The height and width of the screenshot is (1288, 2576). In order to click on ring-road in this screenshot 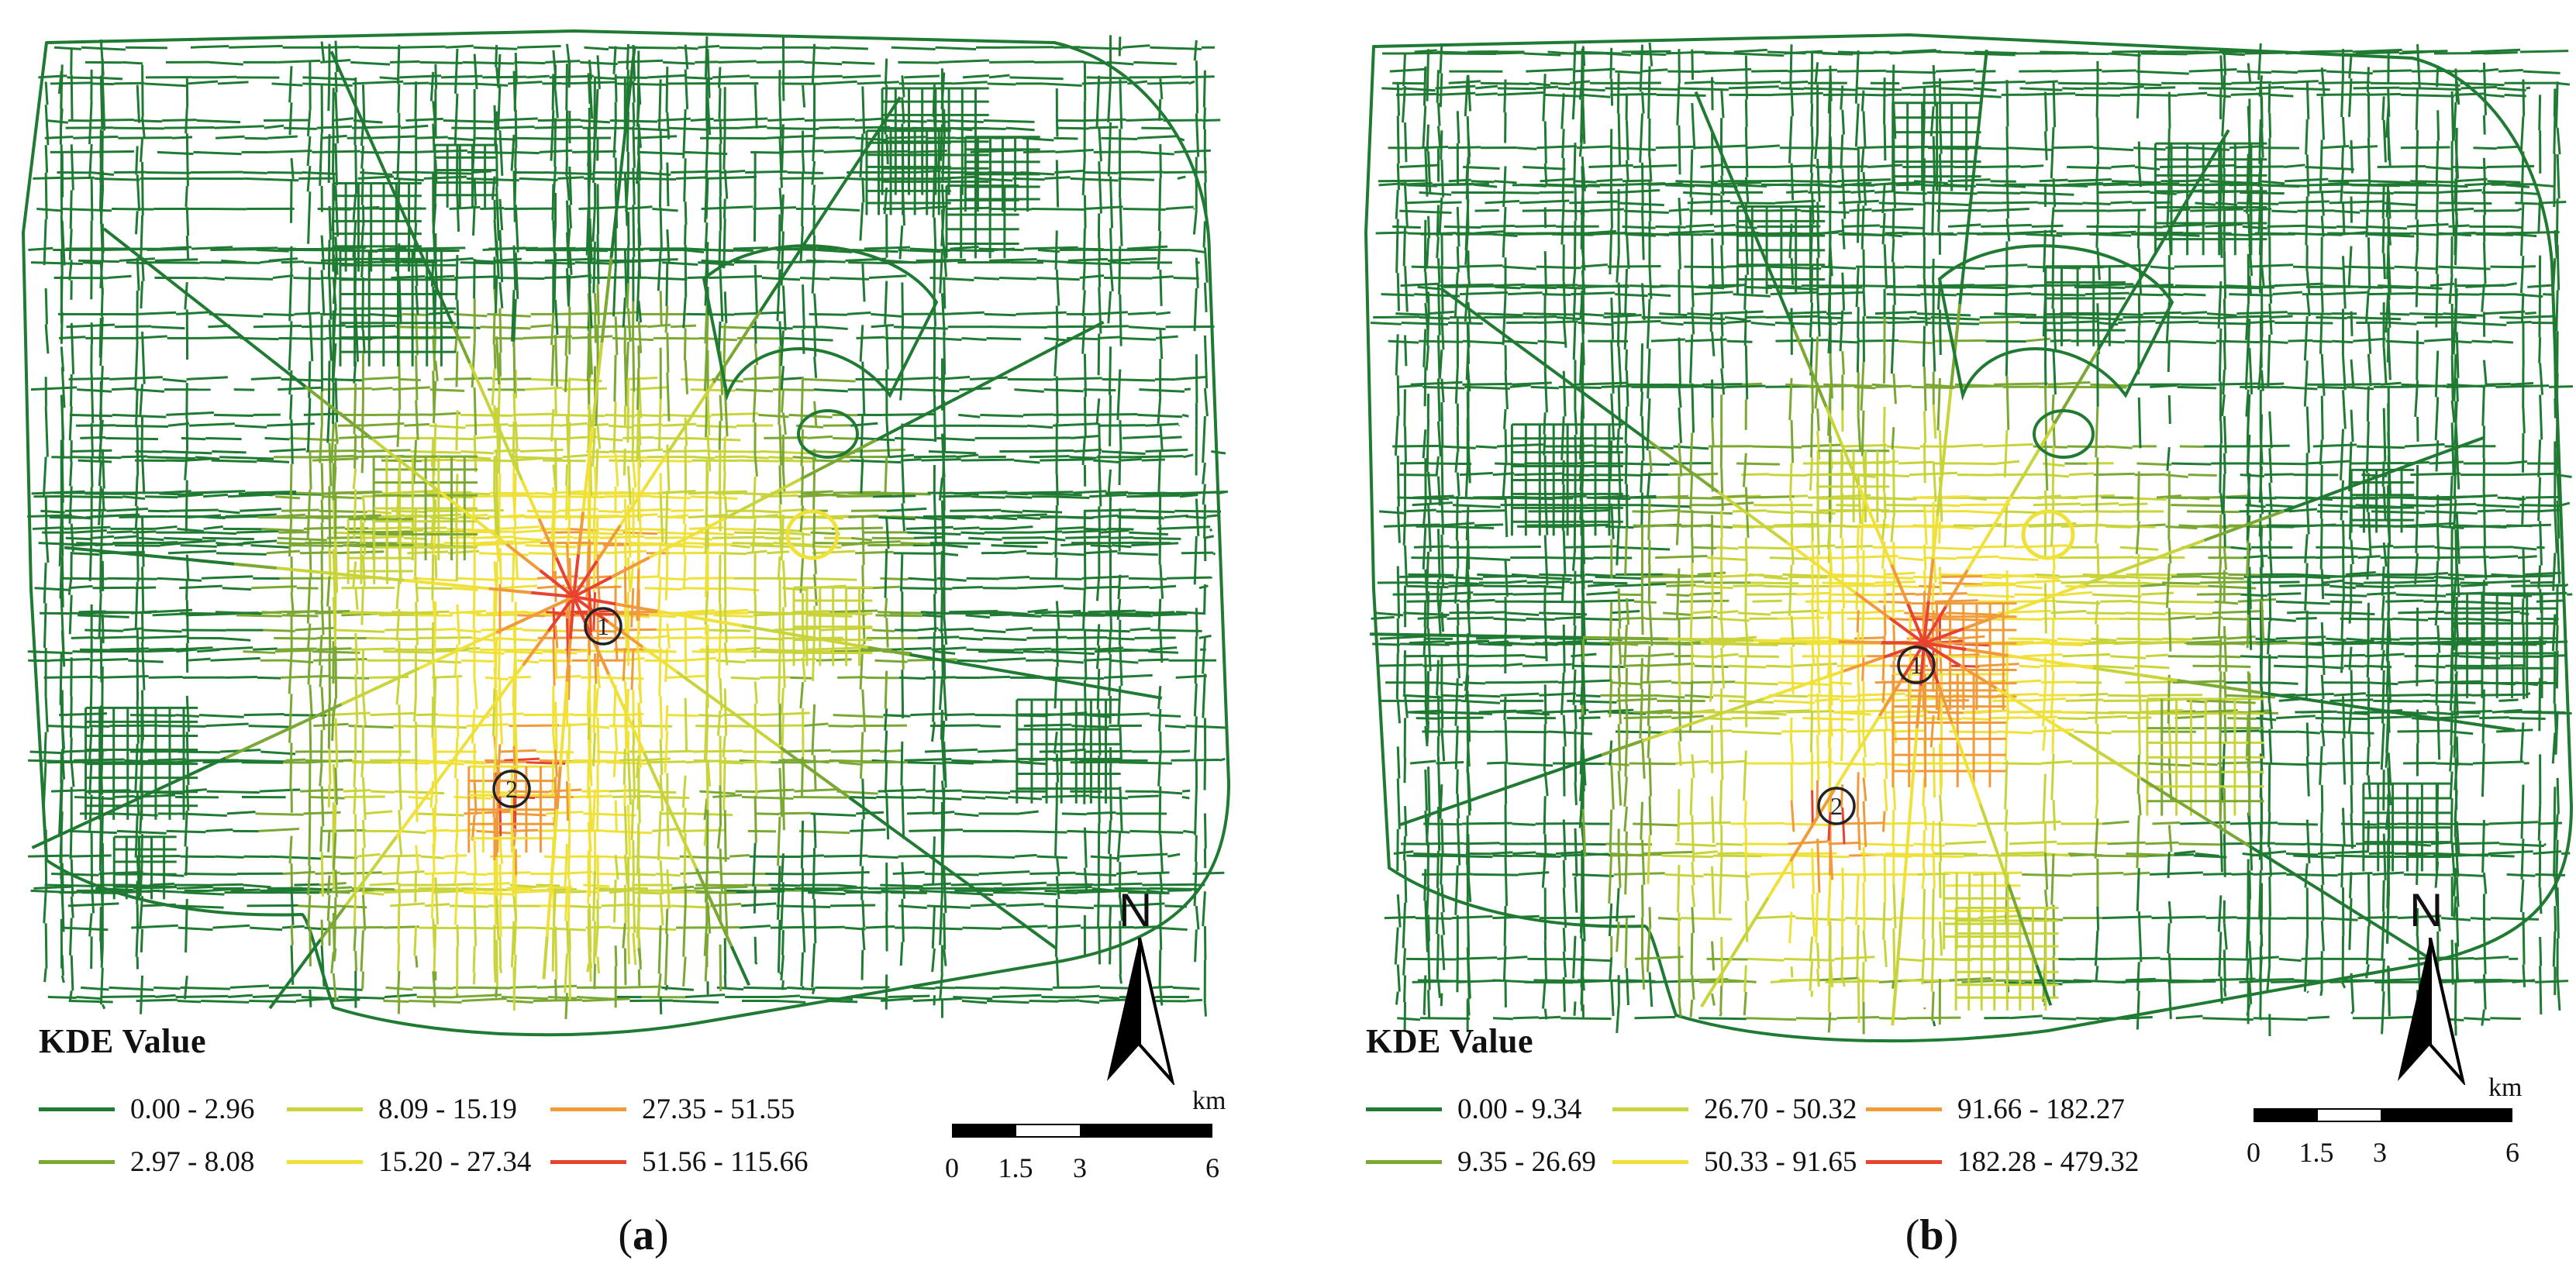, I will do `click(828, 434)`.